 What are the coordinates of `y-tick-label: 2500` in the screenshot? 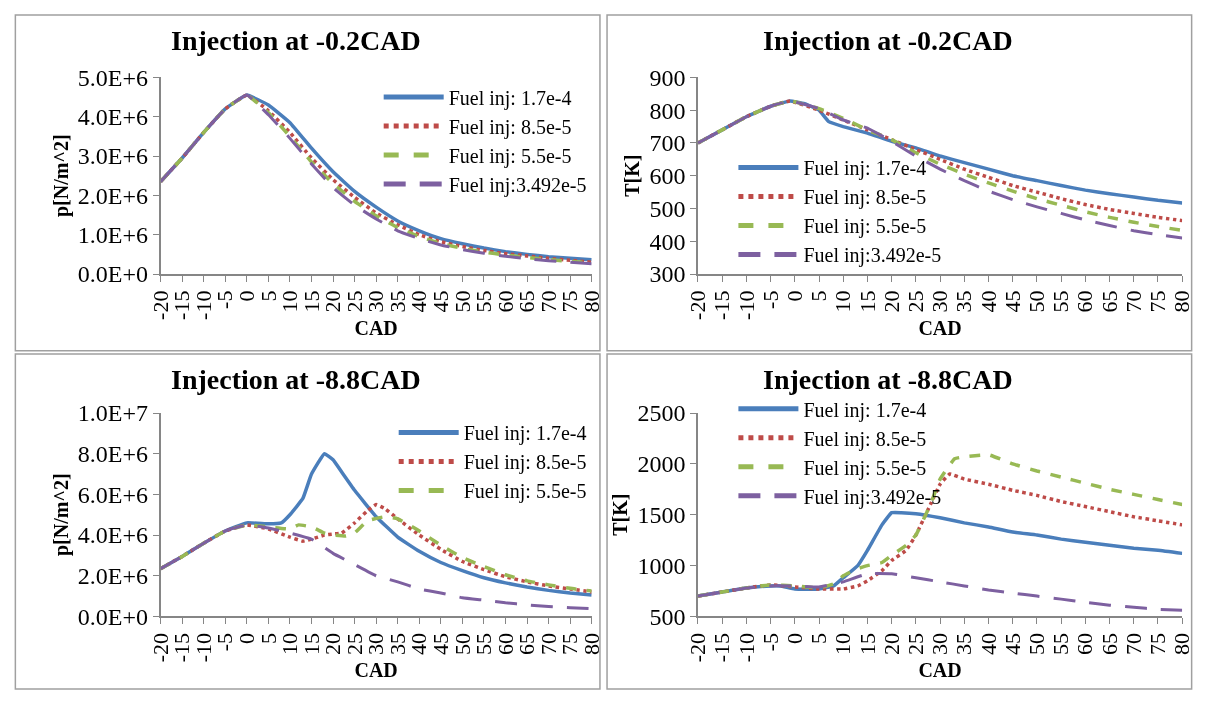 It's located at (661, 413).